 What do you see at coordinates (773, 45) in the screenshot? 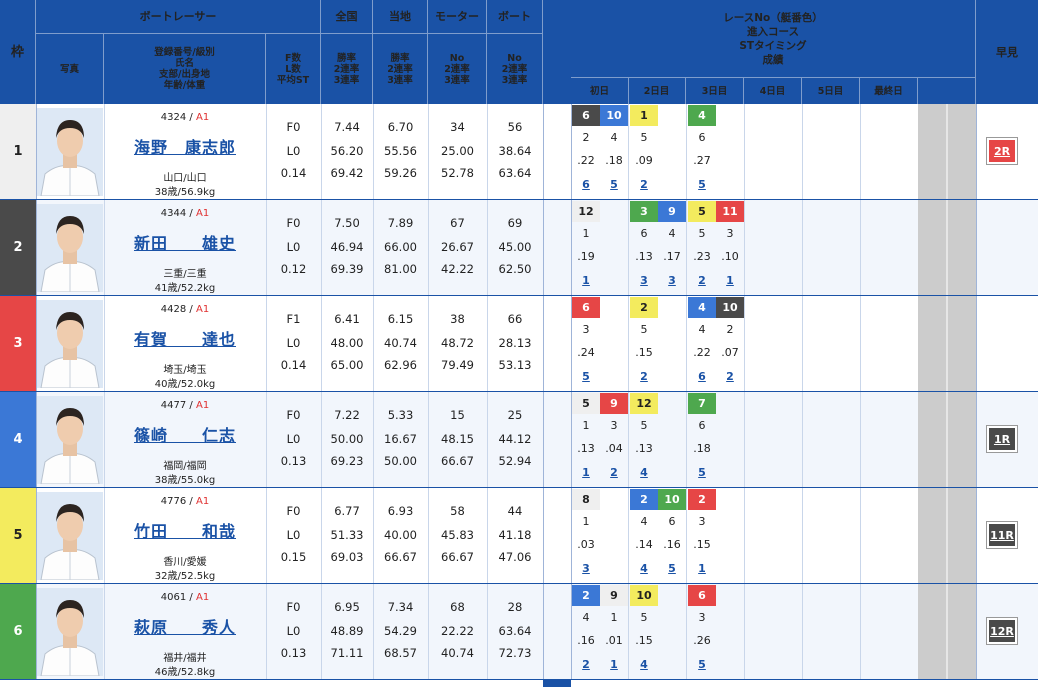
I see `race-header-l3: STタイミング` at bounding box center [773, 45].